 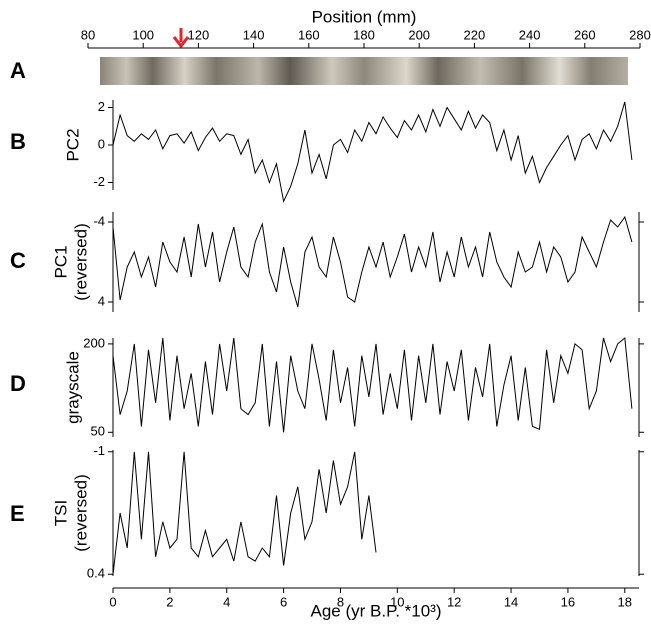 What do you see at coordinates (18, 260) in the screenshot?
I see `panel-letter: C` at bounding box center [18, 260].